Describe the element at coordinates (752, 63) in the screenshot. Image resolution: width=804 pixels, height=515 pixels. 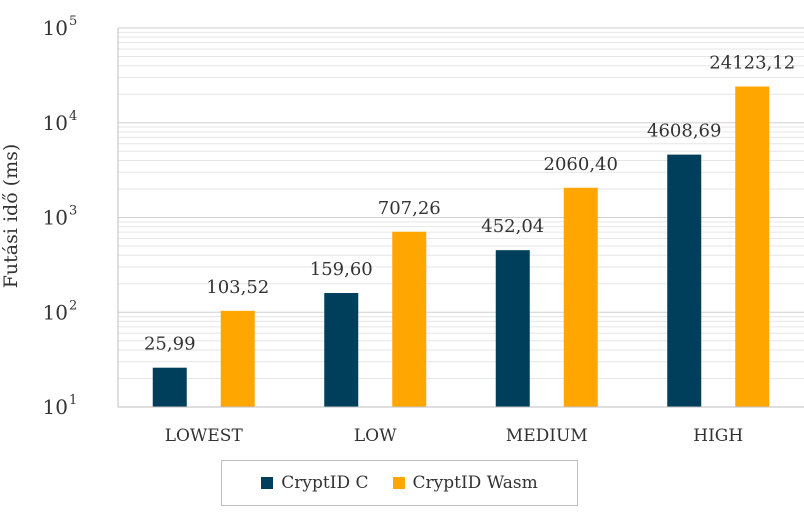
I see `data-label: 24123,12` at that location.